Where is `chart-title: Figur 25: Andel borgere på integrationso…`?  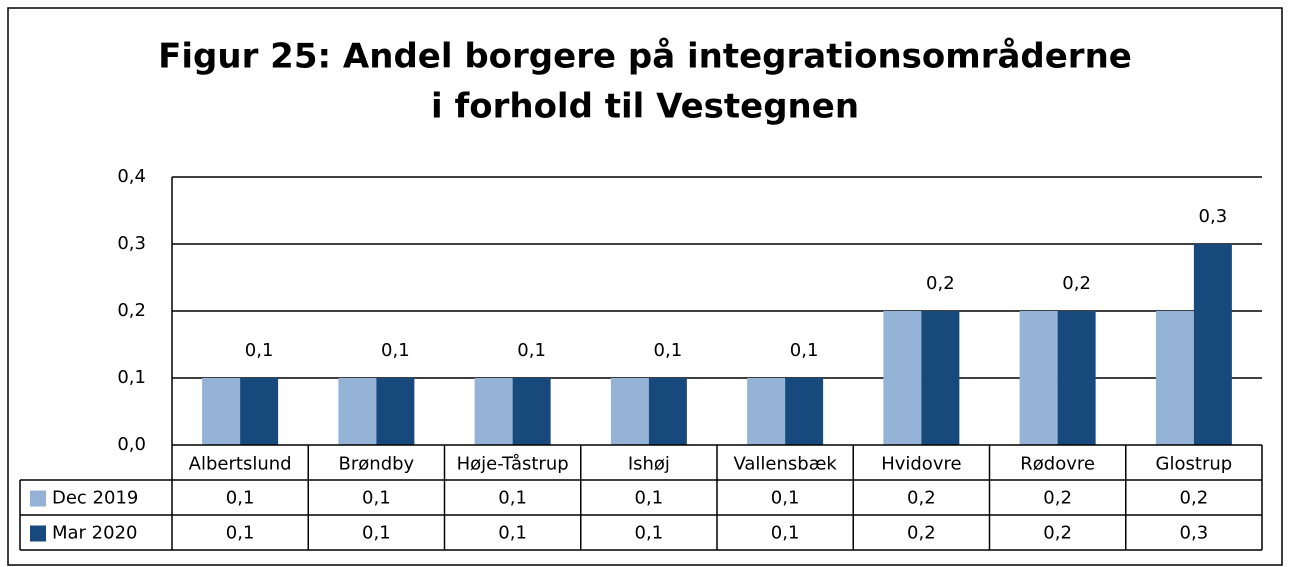
chart-title: Figur 25: Andel borgere på integrationso… is located at coordinates (645, 57).